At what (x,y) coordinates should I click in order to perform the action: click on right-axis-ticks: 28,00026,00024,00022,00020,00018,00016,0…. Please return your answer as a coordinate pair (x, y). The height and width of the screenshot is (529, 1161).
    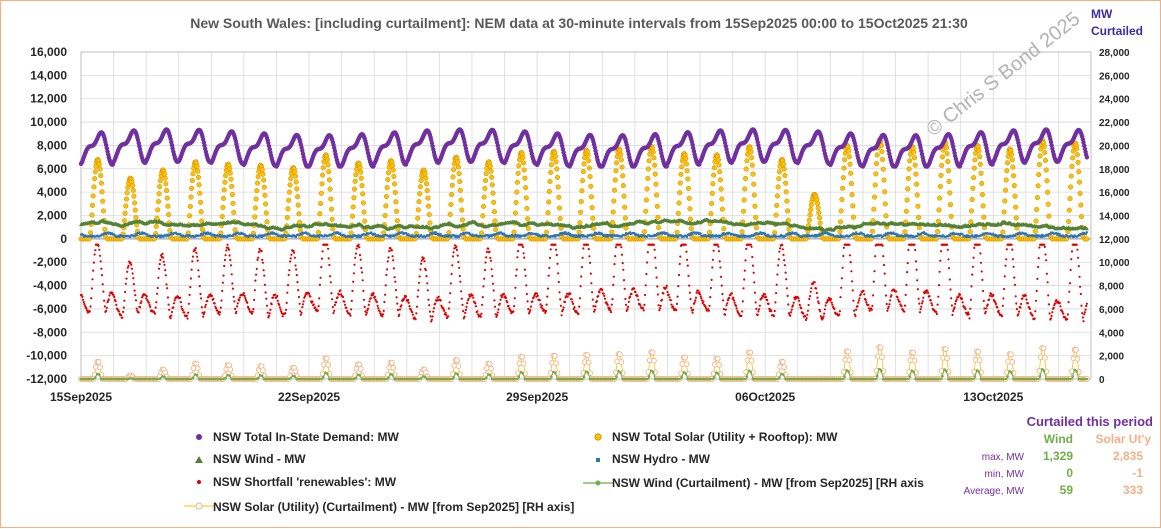
    Looking at the image, I should click on (1114, 217).